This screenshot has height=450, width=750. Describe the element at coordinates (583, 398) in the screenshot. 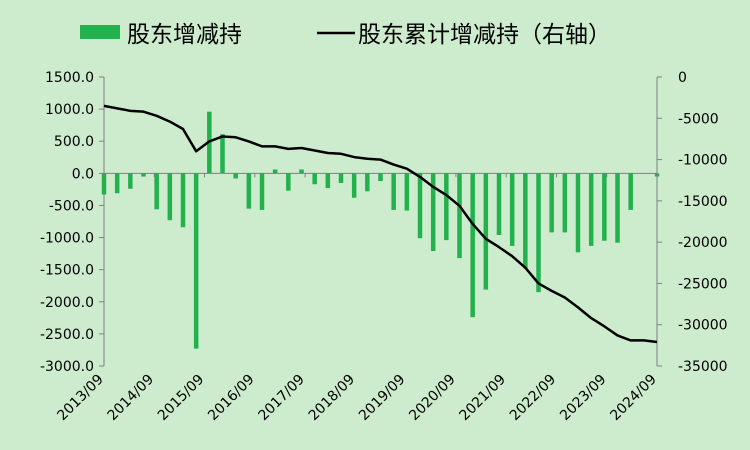

I see `x-tick-label: 2023/09` at that location.